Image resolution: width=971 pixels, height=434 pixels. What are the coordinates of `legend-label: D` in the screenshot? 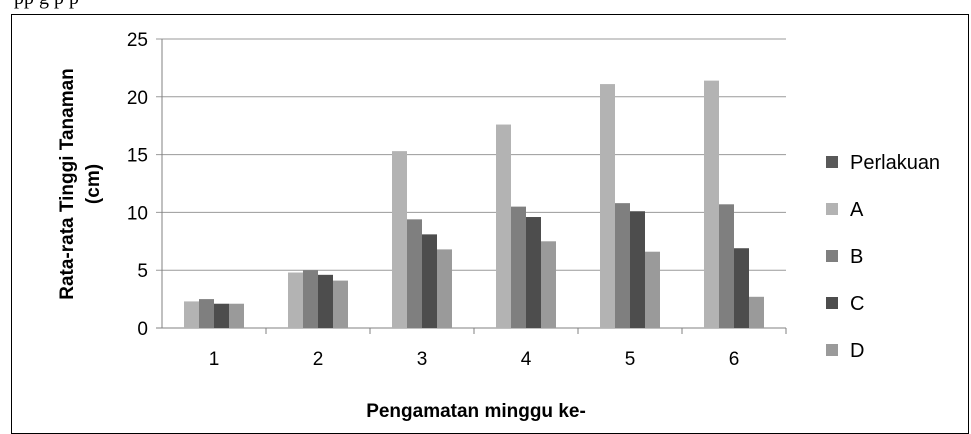 It's located at (857, 351).